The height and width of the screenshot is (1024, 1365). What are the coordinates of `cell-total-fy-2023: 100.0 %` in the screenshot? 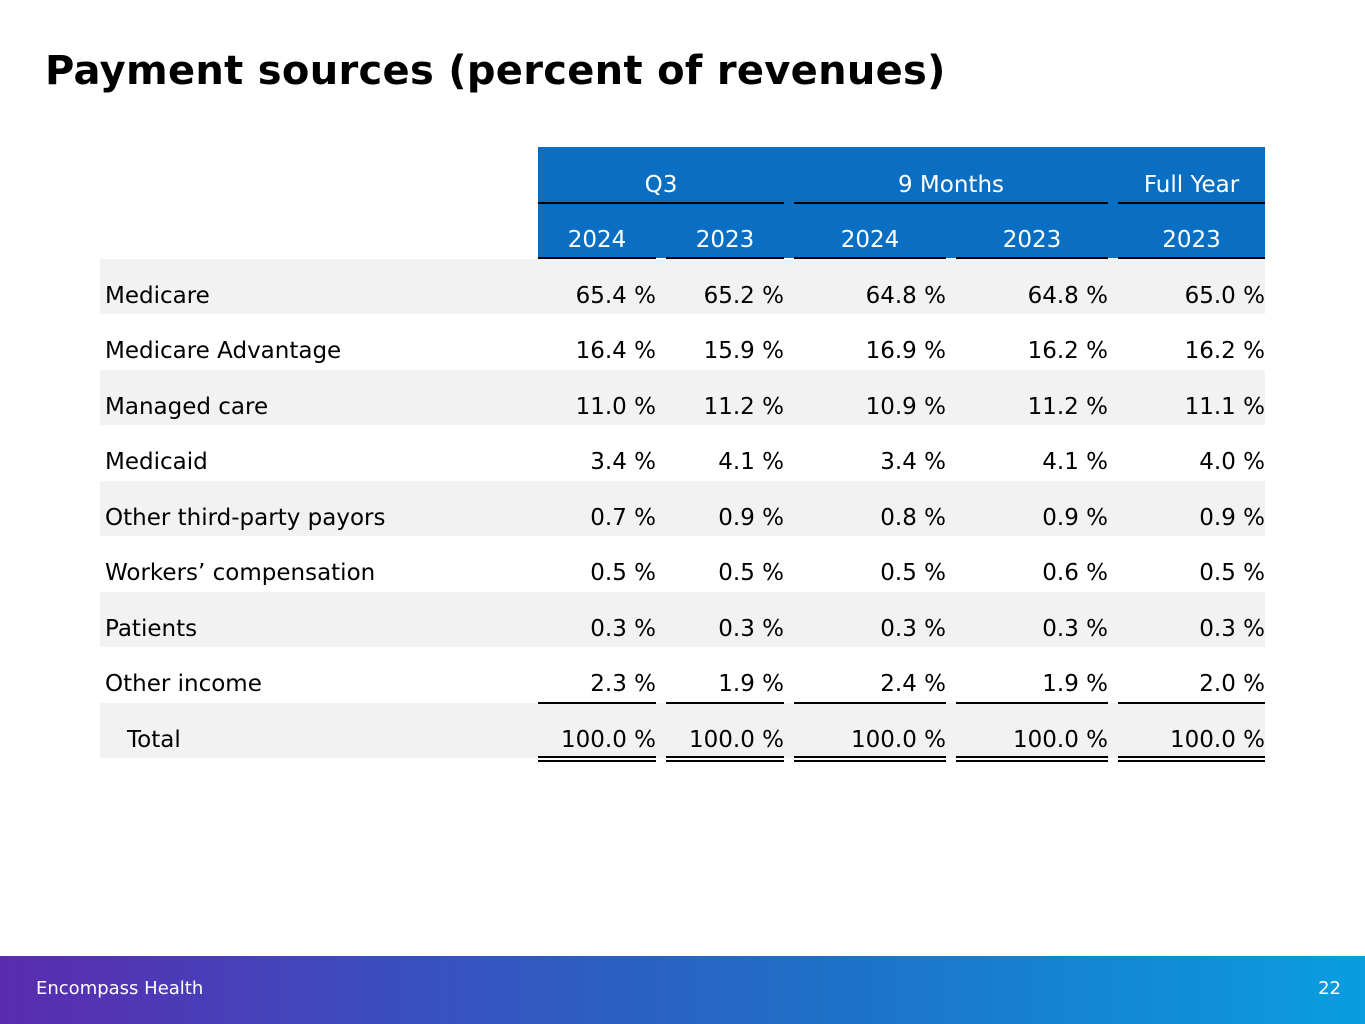 It's located at (1217, 740).